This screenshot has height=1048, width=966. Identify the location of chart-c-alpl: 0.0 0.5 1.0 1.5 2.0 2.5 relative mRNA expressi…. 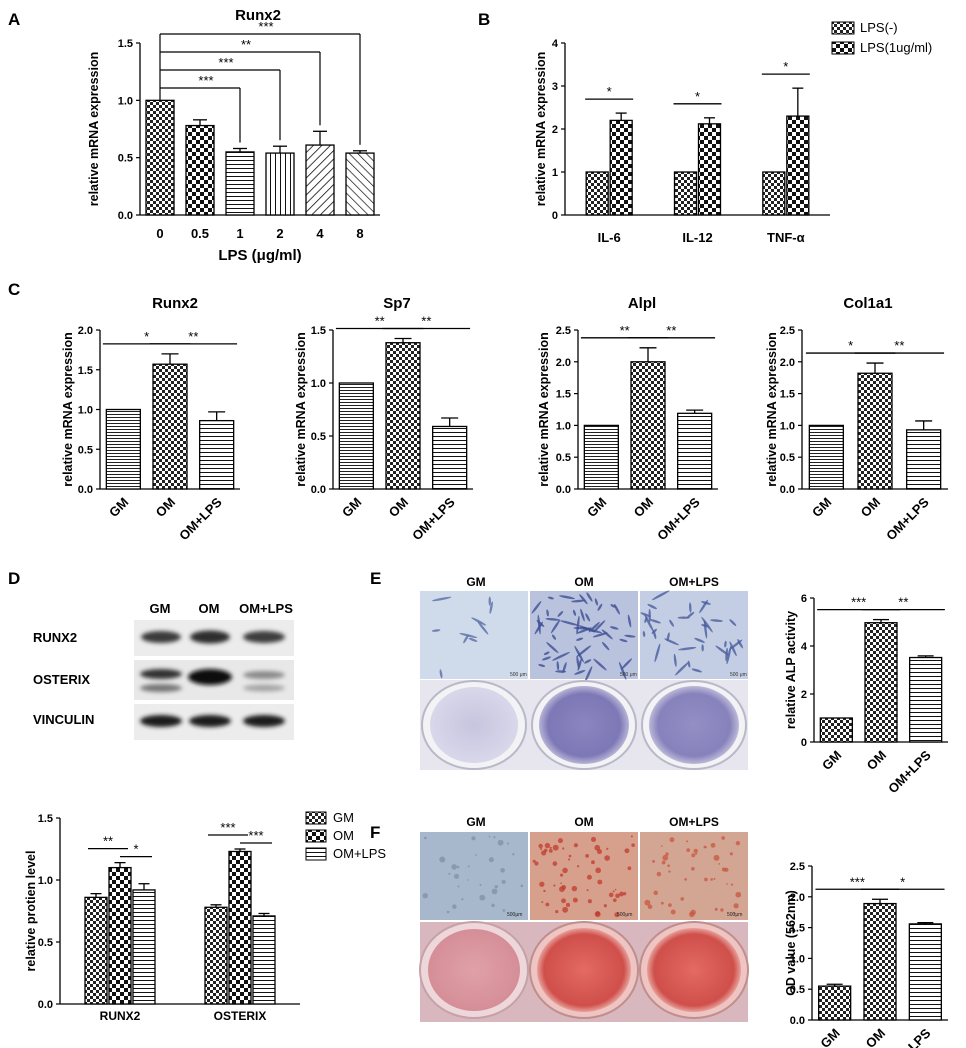
(627, 419).